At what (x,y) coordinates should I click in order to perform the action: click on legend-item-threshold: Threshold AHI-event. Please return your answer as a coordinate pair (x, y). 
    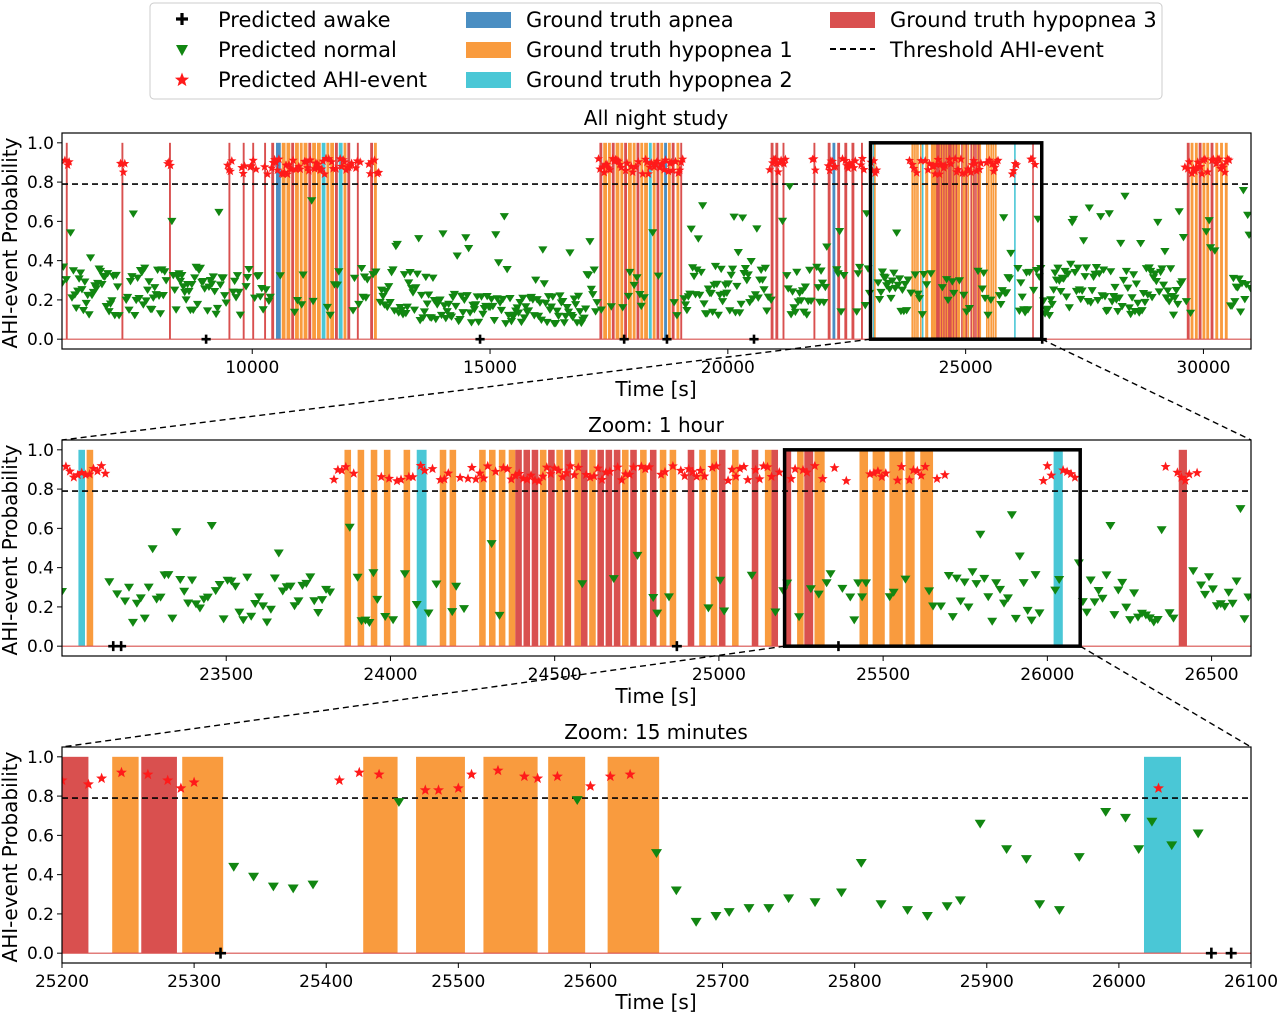
    Looking at the image, I should click on (967, 50).